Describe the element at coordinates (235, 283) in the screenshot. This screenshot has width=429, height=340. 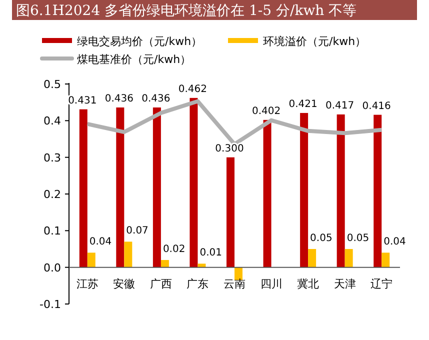
I see `x-tick-label: 云南` at that location.